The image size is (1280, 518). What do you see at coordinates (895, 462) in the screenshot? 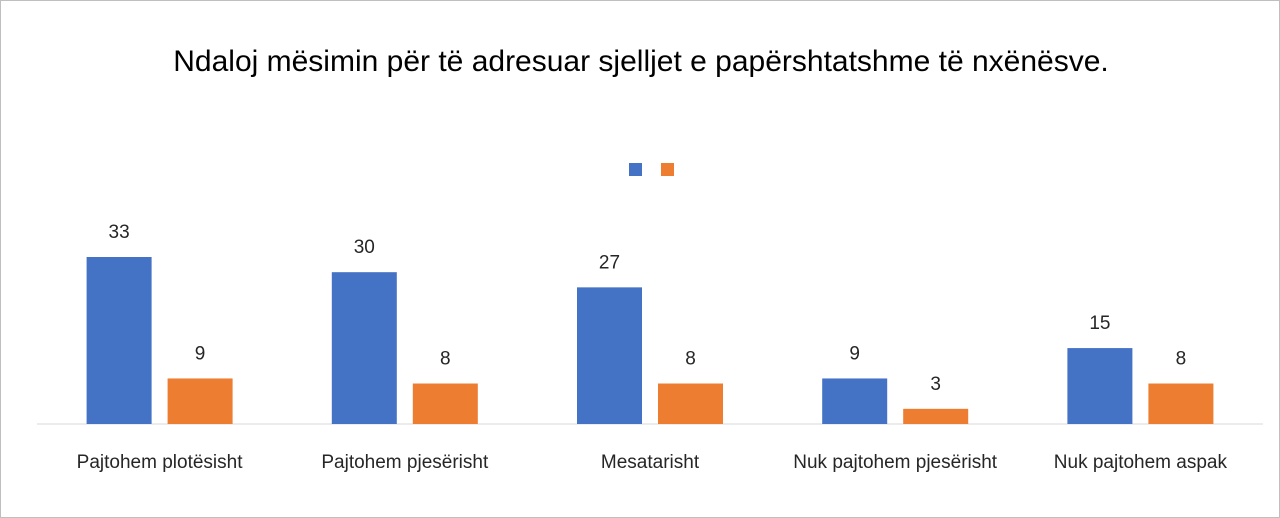
I see `x-tick-label: Nuk pajtohem pjesërisht` at bounding box center [895, 462].